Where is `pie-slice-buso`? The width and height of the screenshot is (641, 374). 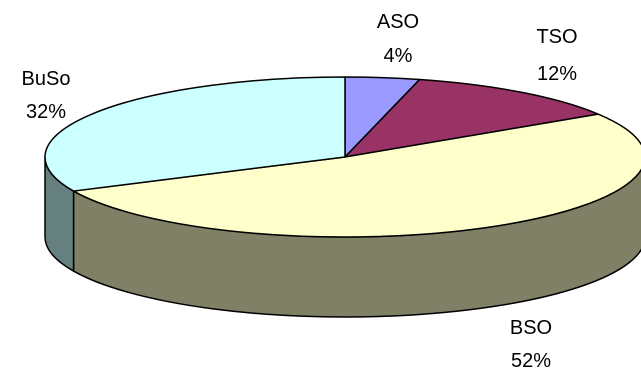 pie-slice-buso is located at coordinates (195, 134).